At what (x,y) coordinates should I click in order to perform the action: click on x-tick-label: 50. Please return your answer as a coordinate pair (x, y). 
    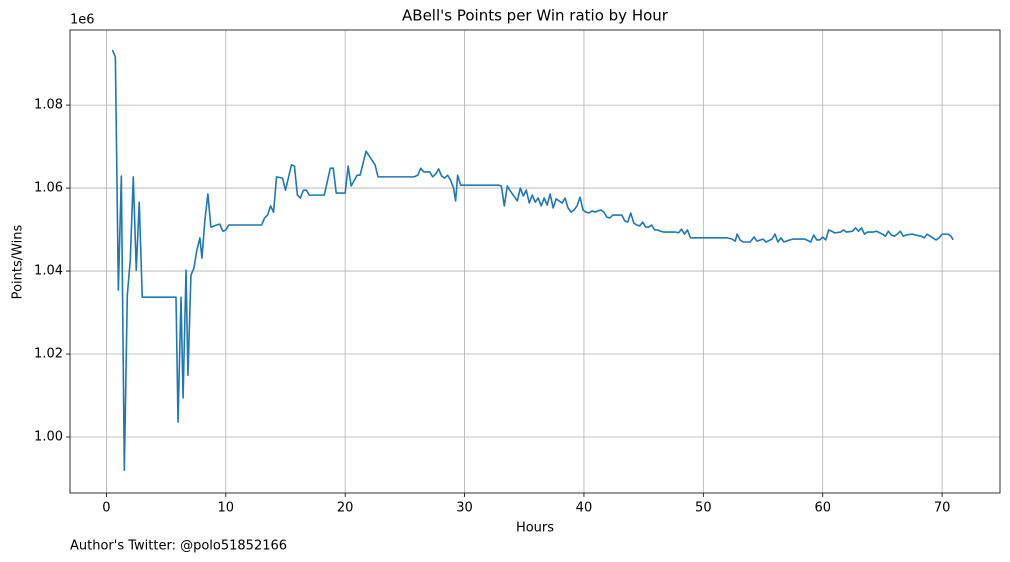
    Looking at the image, I should click on (703, 508).